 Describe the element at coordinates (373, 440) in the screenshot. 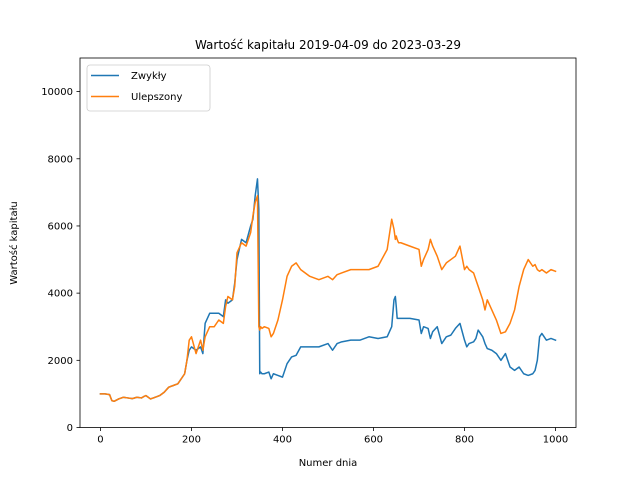

I see `x-tick-label: 600` at that location.